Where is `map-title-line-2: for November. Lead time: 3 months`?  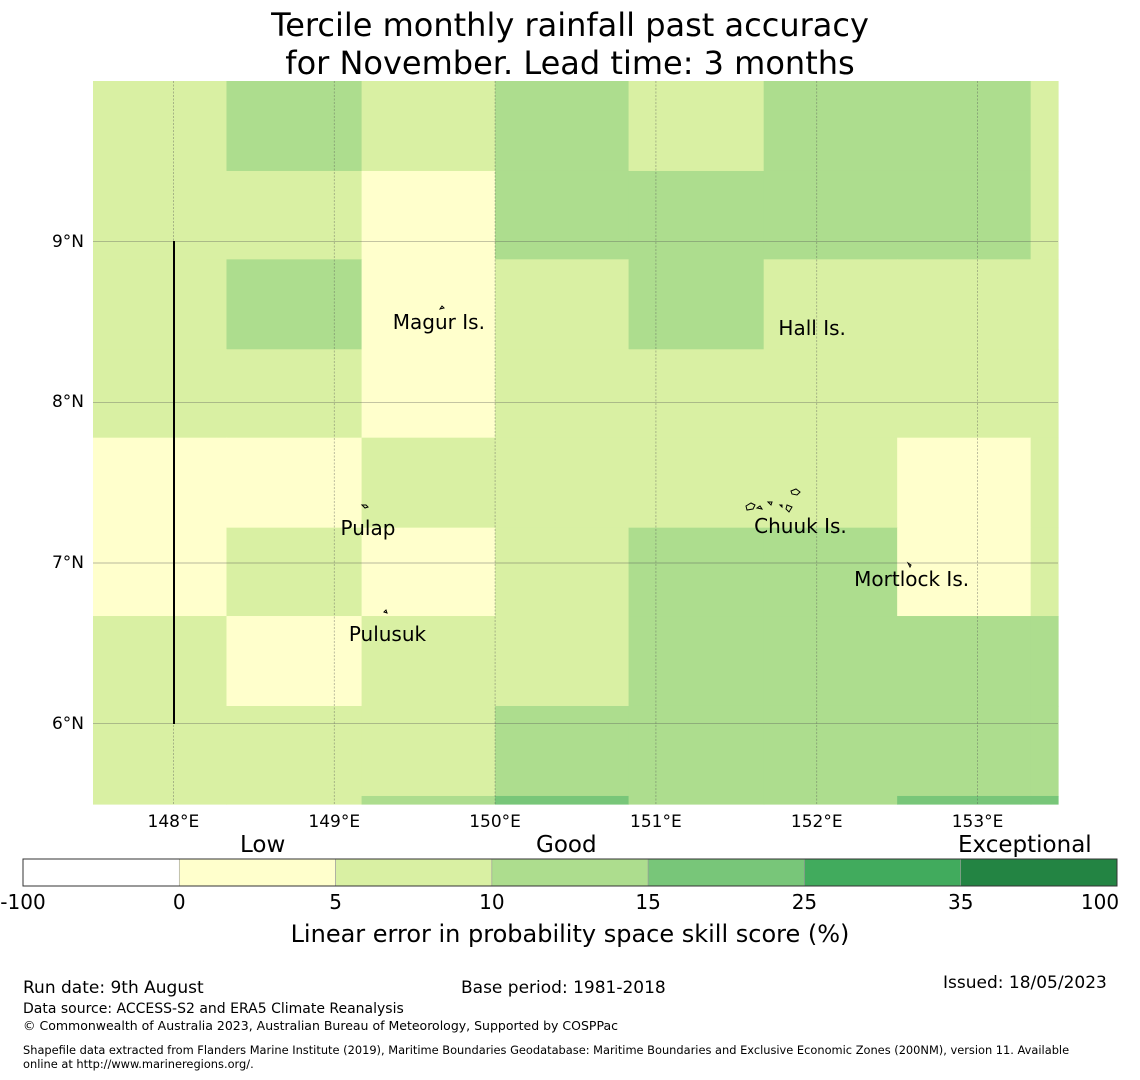 map-title-line-2: for November. Lead time: 3 months is located at coordinates (570, 63).